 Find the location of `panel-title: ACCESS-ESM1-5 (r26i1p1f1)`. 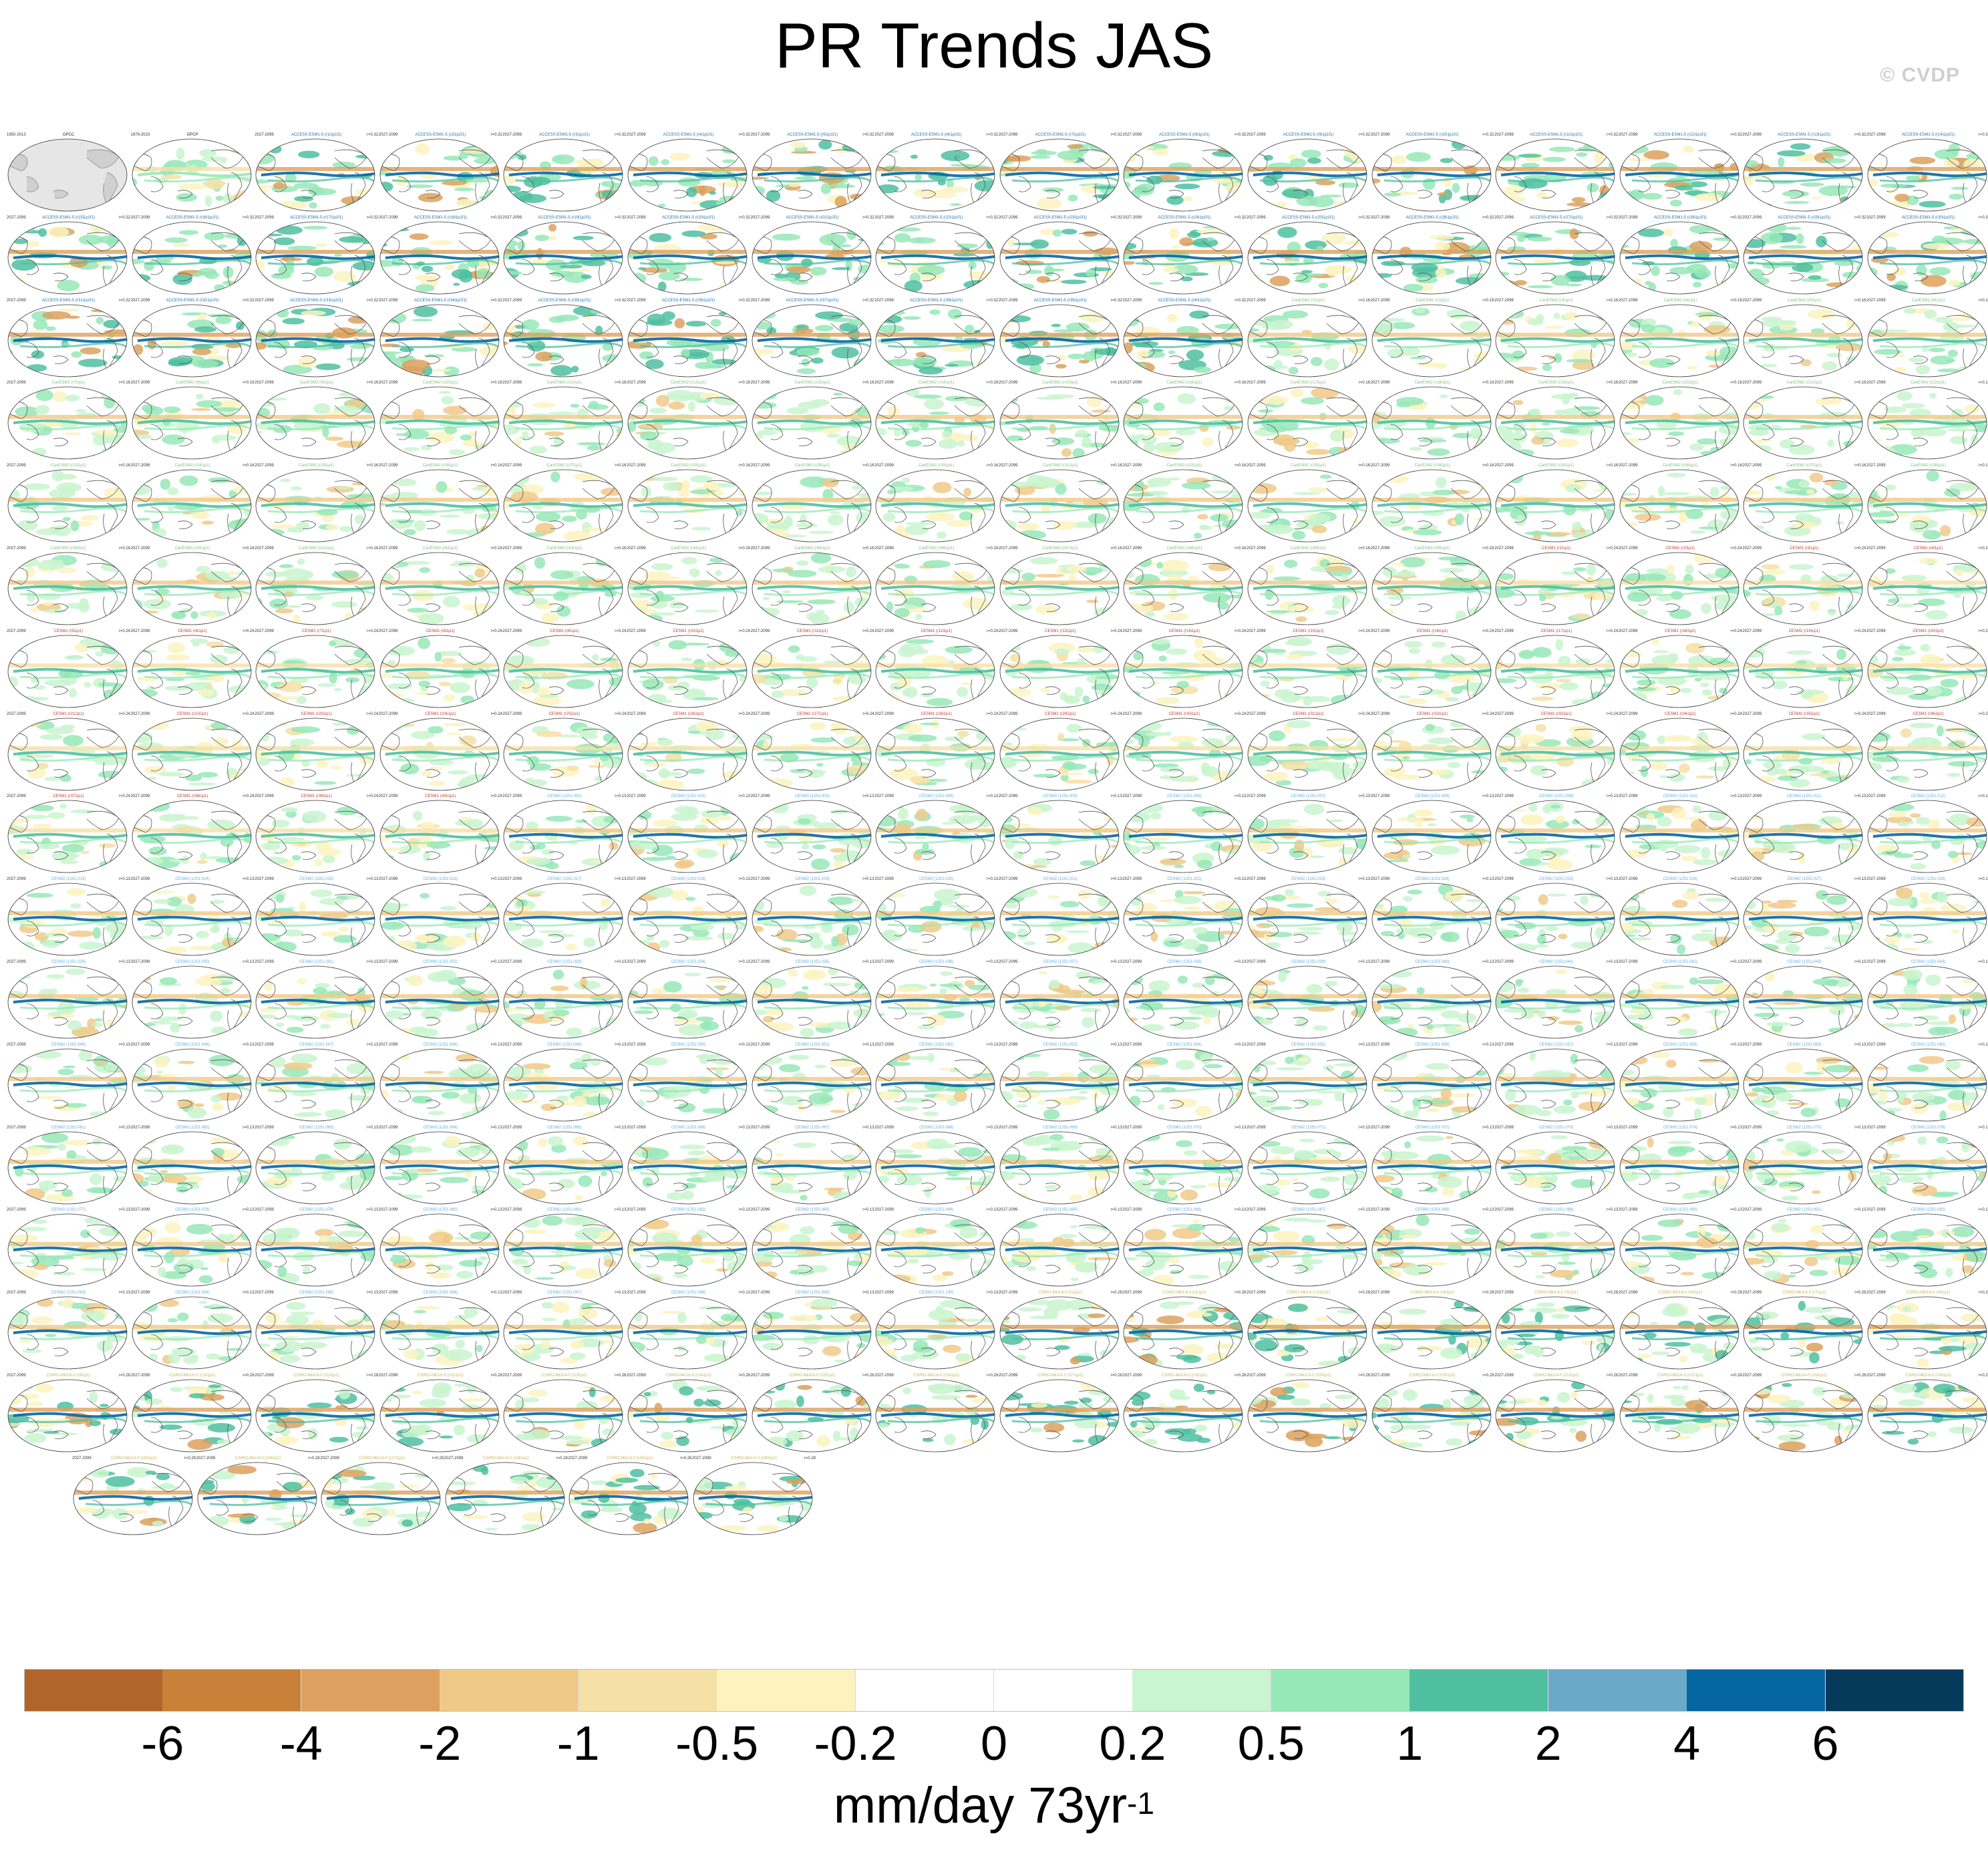

panel-title: ACCESS-ESM1-5 (r26i1p1f1) is located at coordinates (1432, 217).